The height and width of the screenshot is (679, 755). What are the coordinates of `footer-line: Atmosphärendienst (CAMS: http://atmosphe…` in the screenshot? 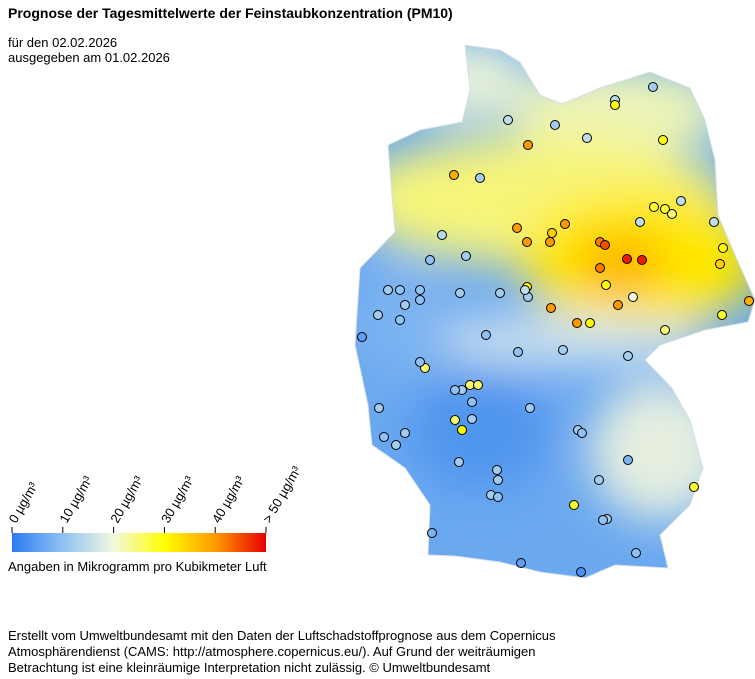 It's located at (271, 651).